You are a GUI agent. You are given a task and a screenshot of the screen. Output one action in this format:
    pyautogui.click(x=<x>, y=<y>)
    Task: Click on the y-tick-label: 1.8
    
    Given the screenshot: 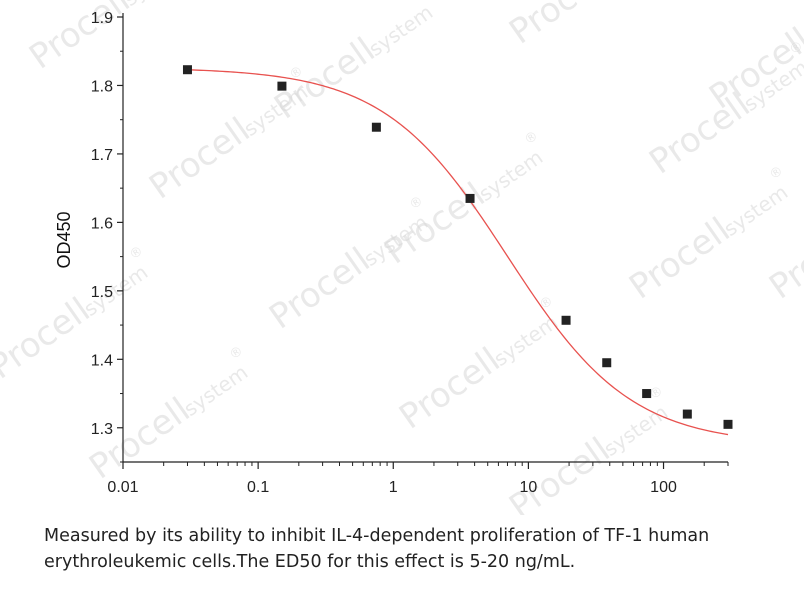 What is the action you would take?
    pyautogui.click(x=102, y=86)
    